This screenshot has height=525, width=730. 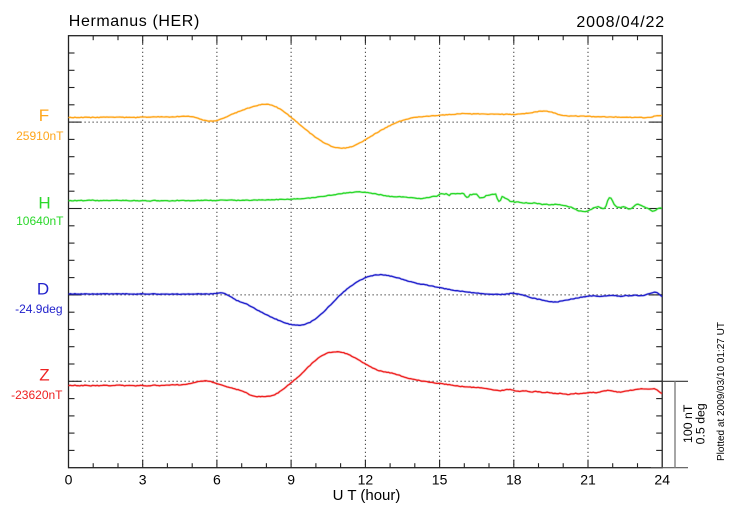 I want to click on svg-text: 0.5 deg, so click(x=700, y=423).